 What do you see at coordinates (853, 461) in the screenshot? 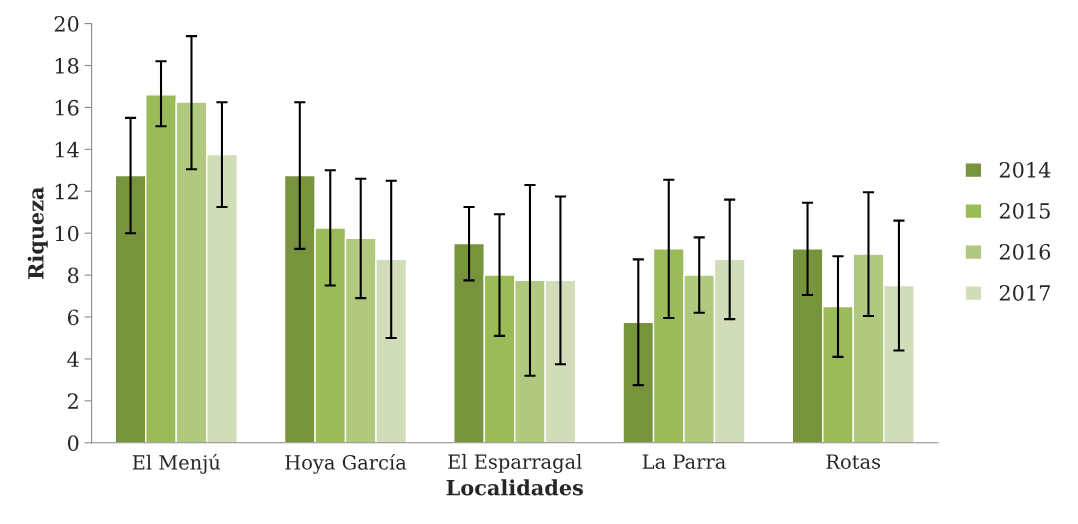
I see `x-tick-label: Rotas` at bounding box center [853, 461].